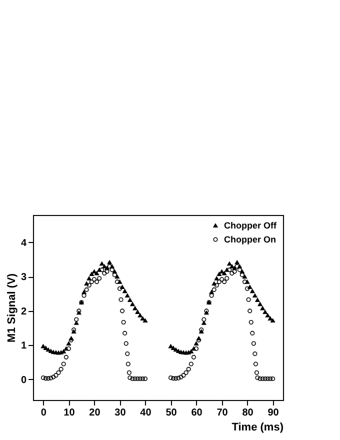 The width and height of the screenshot is (340, 440). I want to click on x-tick-label: 20, so click(95, 413).